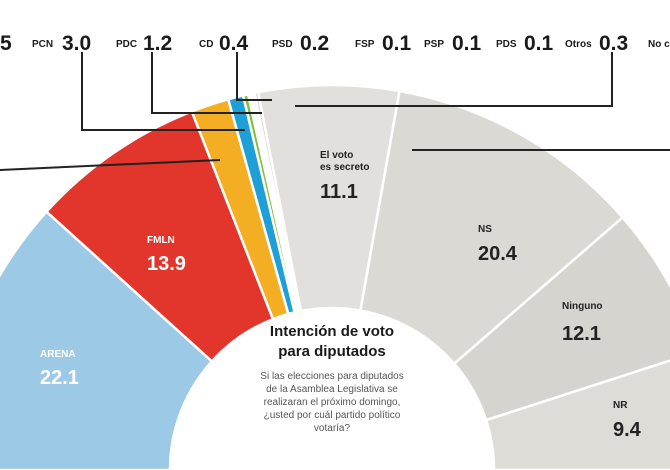 This screenshot has width=670, height=470. Describe the element at coordinates (578, 44) in the screenshot. I see `top-label-otros-name: Otros` at that location.